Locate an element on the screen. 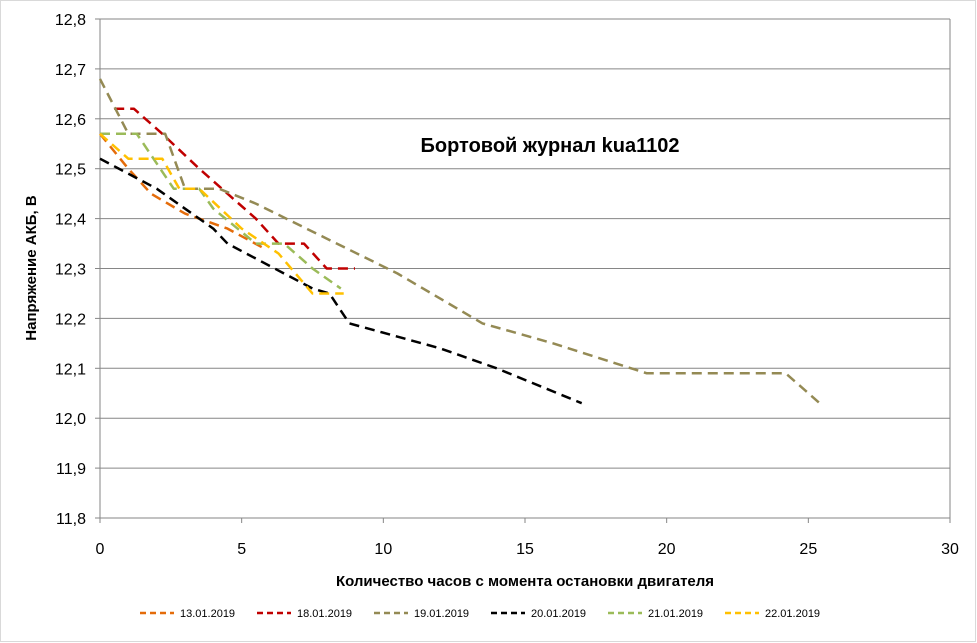 Image resolution: width=977 pixels, height=643 pixels. y-tick-label: 12,4 is located at coordinates (70, 220).